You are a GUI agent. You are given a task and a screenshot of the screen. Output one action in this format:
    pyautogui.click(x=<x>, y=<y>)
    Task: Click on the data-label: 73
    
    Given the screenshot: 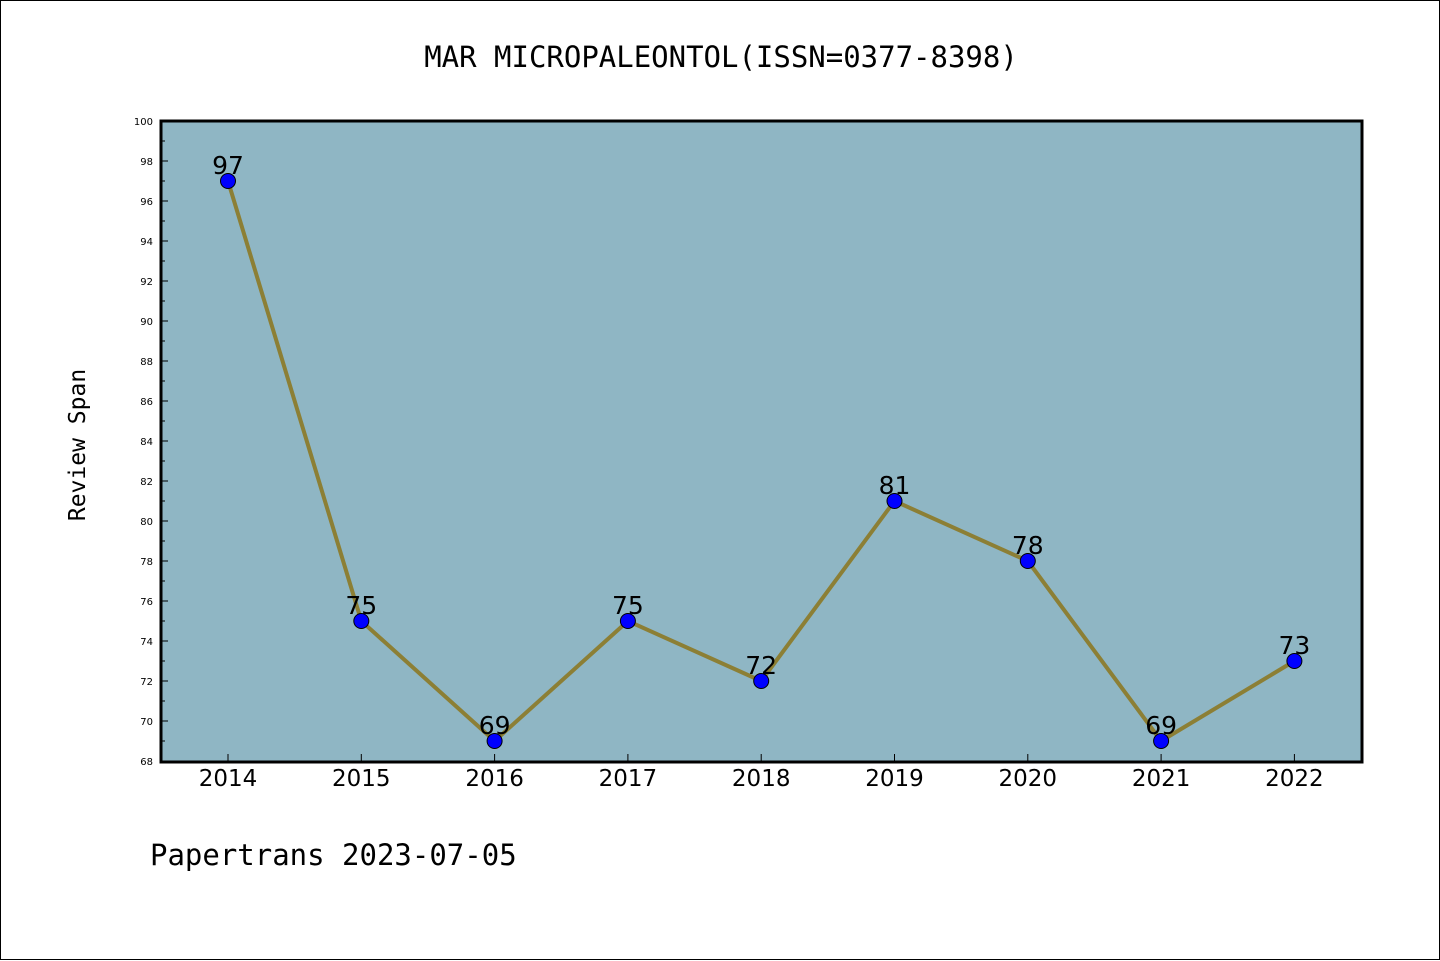 What is the action you would take?
    pyautogui.click(x=1294, y=645)
    